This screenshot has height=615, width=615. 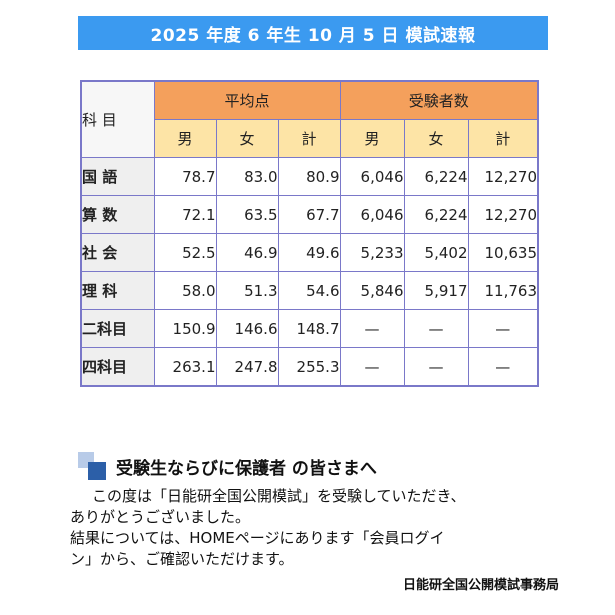 What do you see at coordinates (279, 496) in the screenshot?
I see `notice-line: この度は「日能研全国公開模試」を受験していただき、` at bounding box center [279, 496].